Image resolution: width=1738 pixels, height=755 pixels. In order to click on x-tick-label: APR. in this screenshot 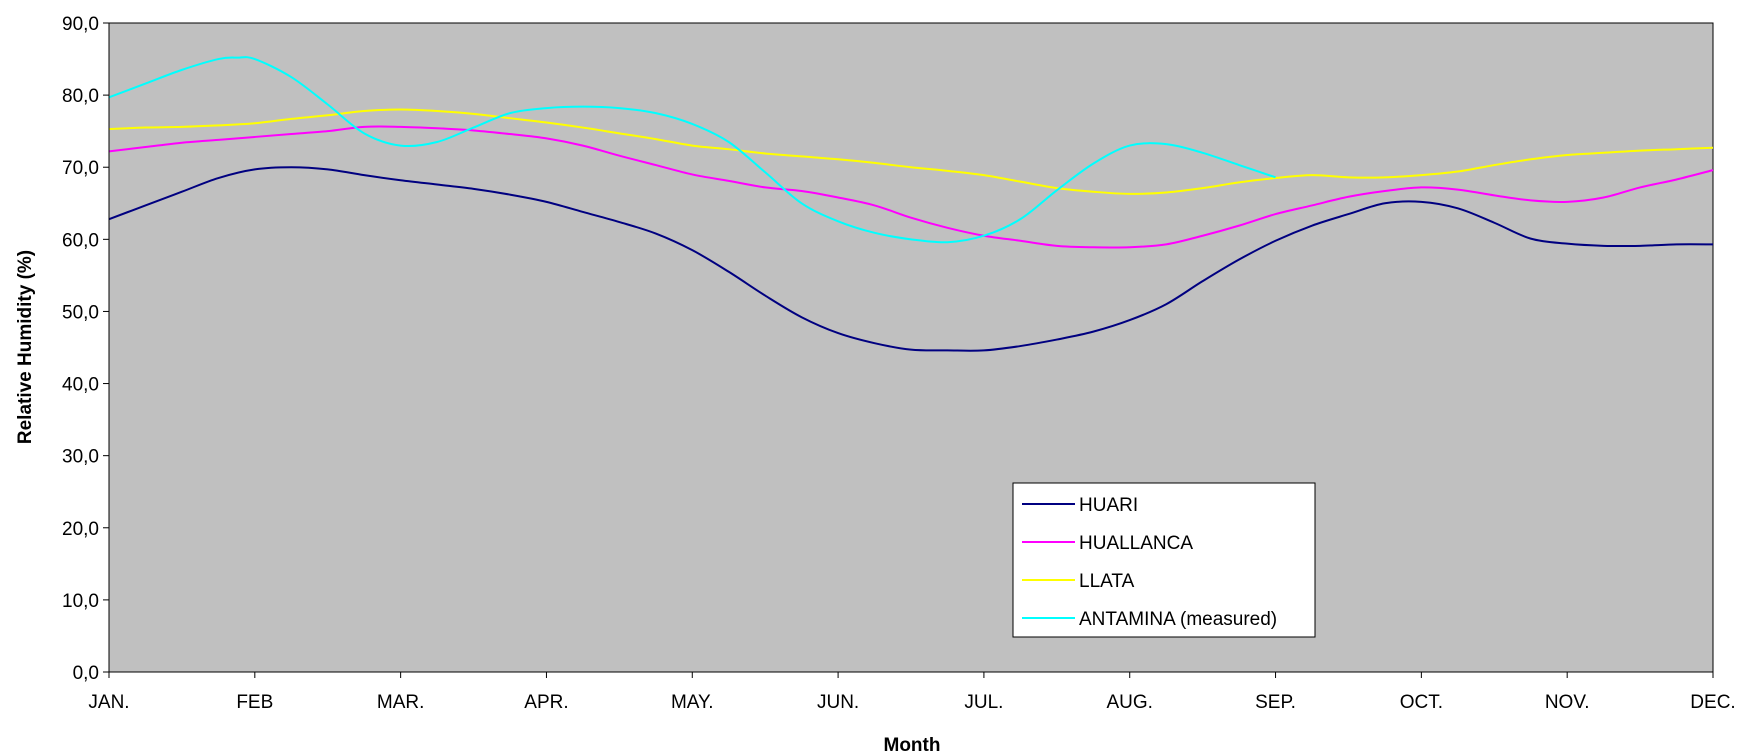, I will do `click(546, 702)`.